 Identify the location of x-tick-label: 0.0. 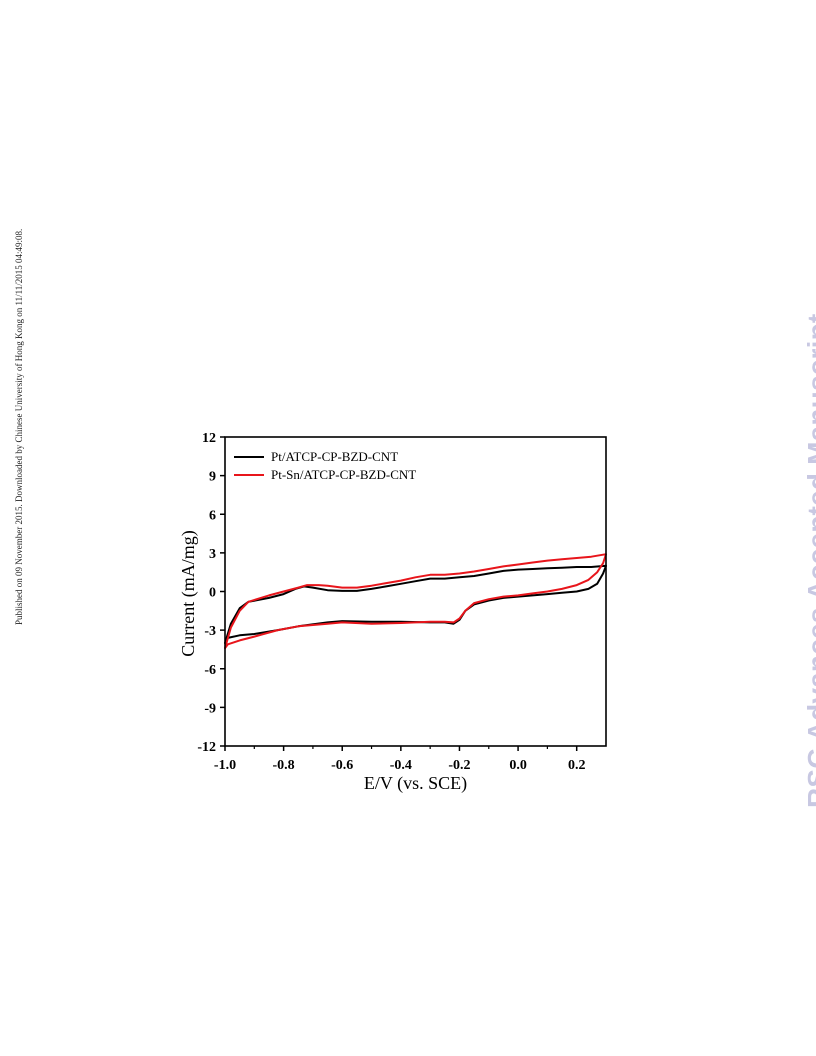
(518, 765).